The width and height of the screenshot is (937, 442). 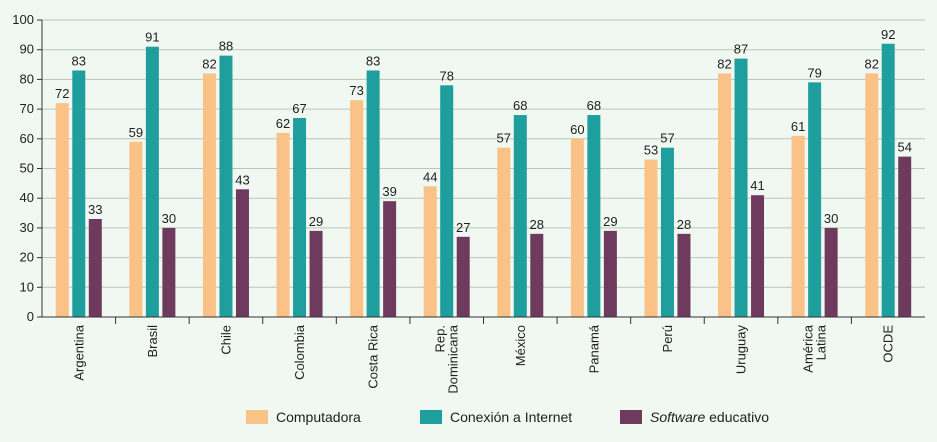 What do you see at coordinates (299, 108) in the screenshot?
I see `value-label-1-3: 67` at bounding box center [299, 108].